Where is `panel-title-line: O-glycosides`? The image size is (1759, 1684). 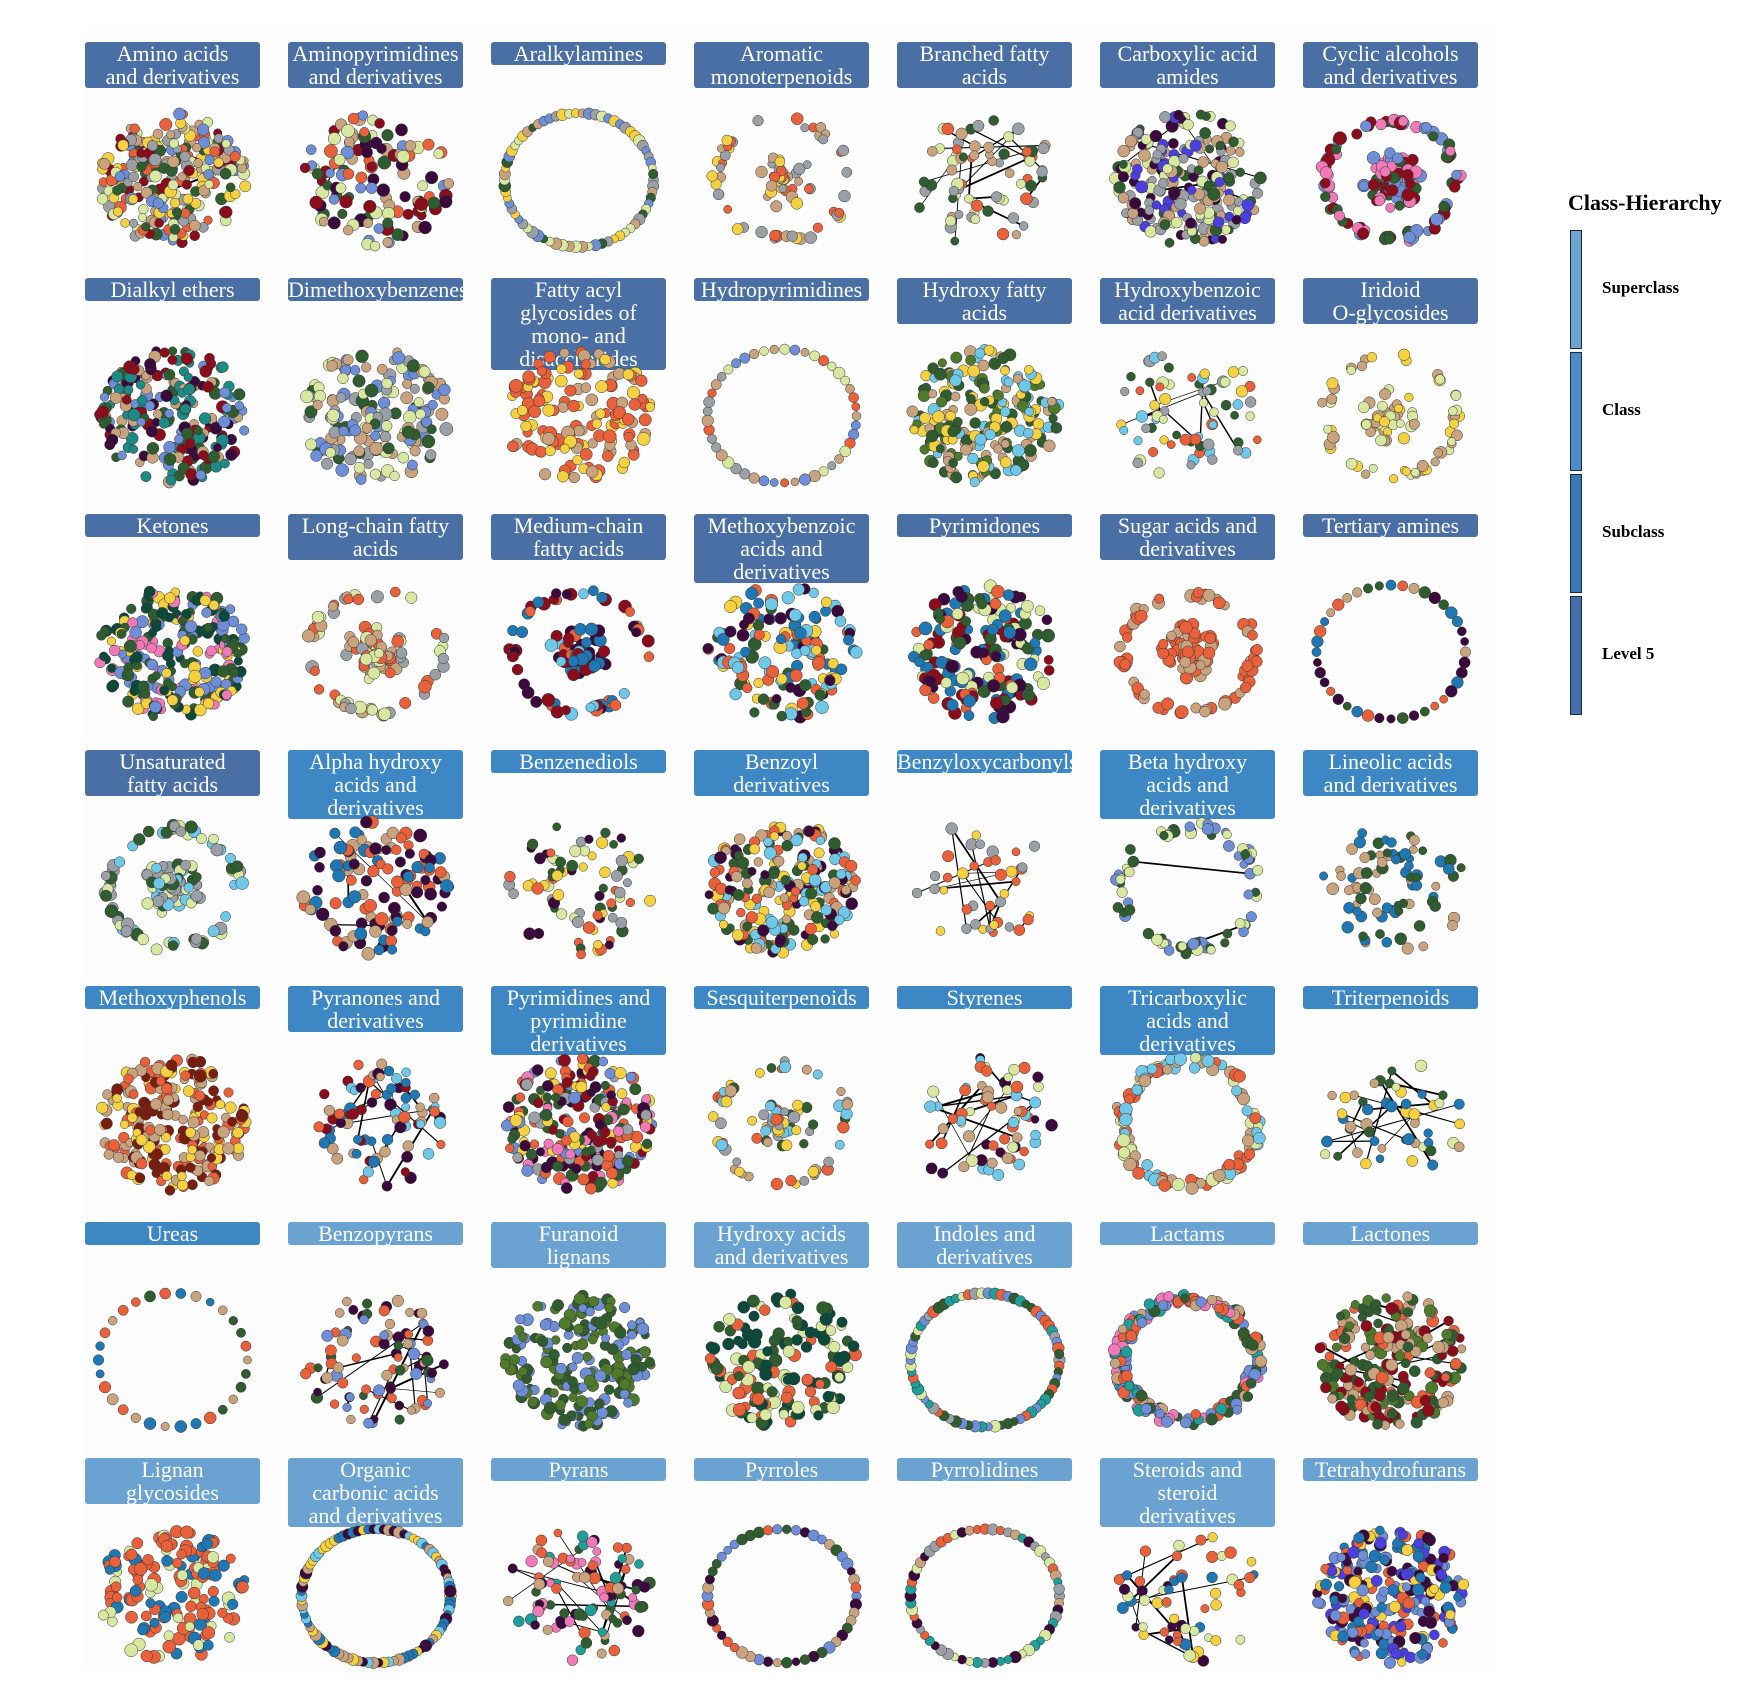 panel-title-line: O-glycosides is located at coordinates (1390, 312).